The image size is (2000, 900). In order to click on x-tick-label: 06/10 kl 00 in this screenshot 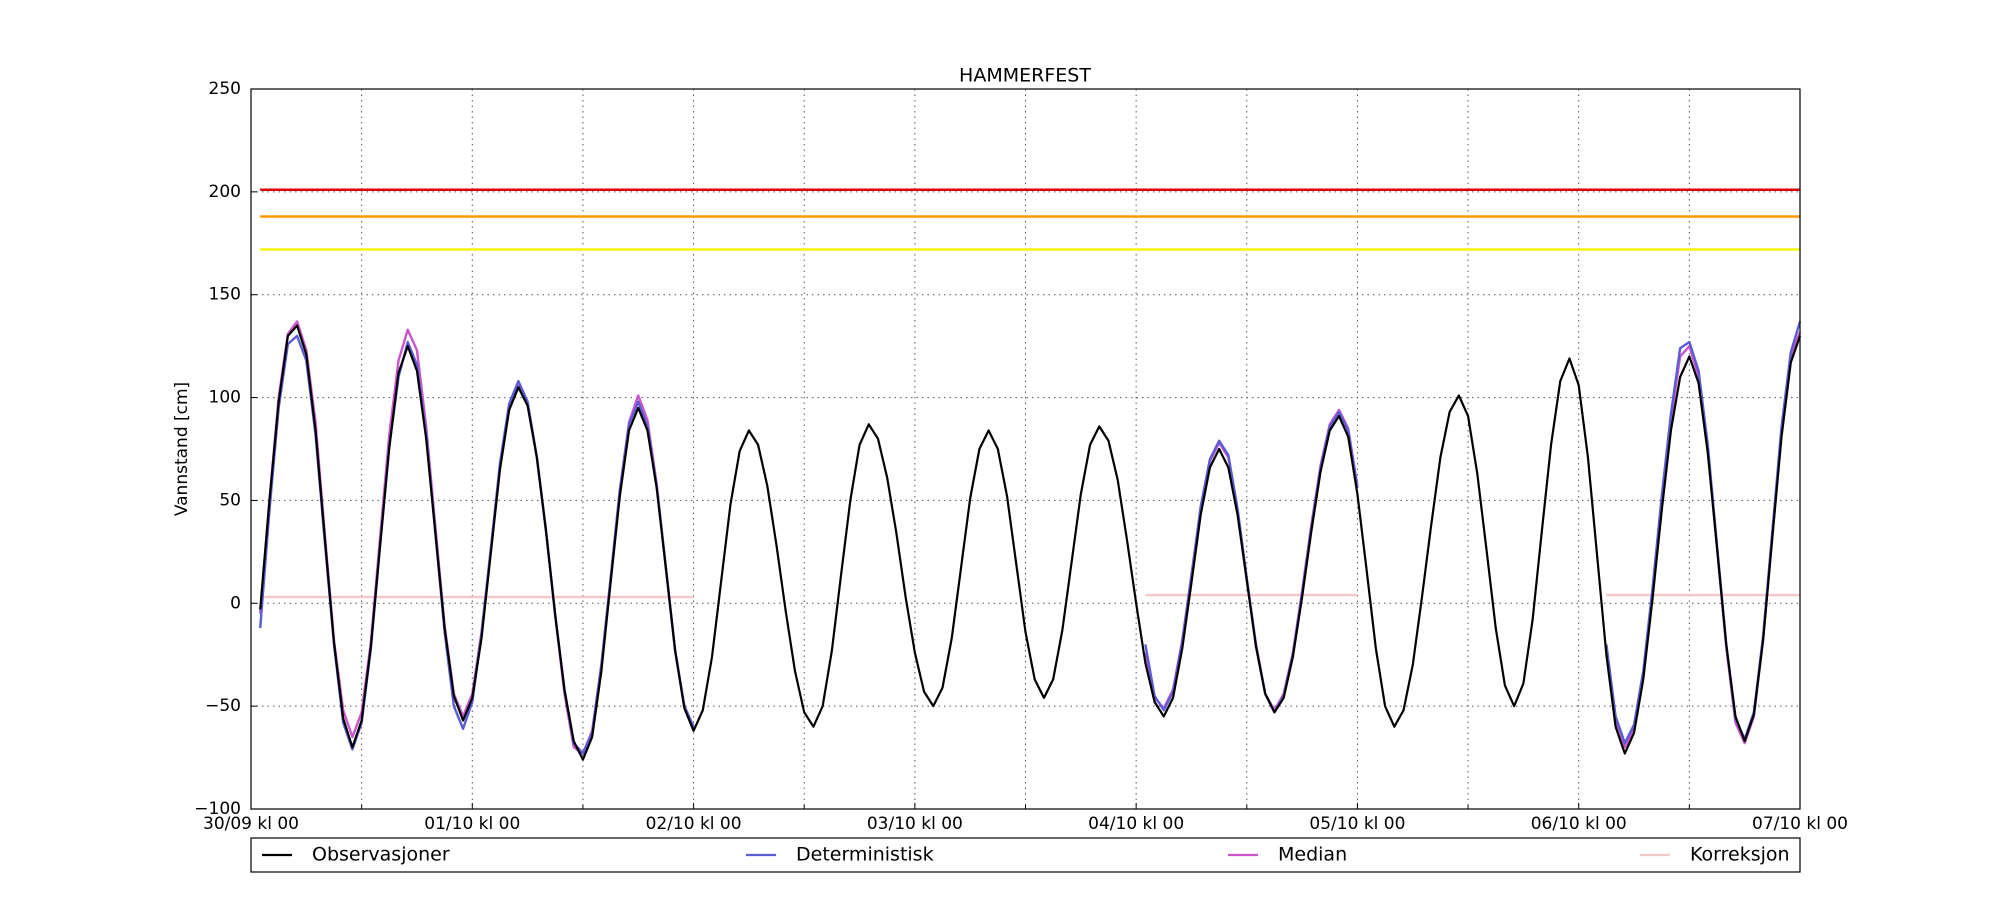, I will do `click(1579, 824)`.